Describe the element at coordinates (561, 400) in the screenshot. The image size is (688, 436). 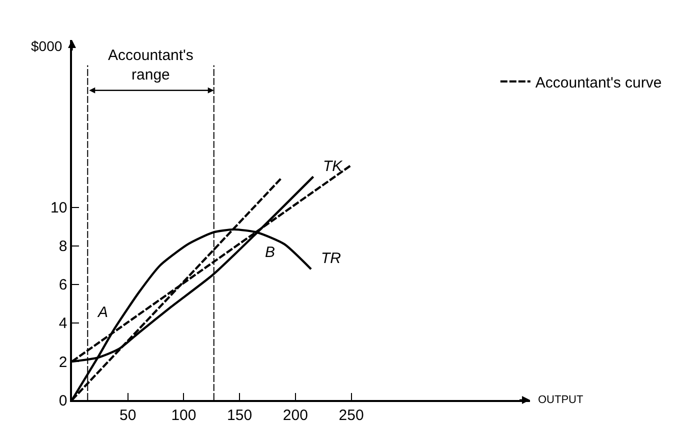
I see `x-axis-title: OUTPUT` at that location.